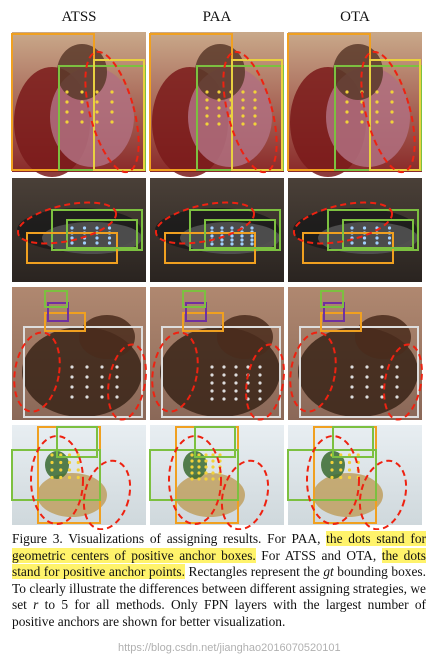 The image size is (439, 668). Describe the element at coordinates (36, 605) in the screenshot. I see `caption-text: r` at that location.